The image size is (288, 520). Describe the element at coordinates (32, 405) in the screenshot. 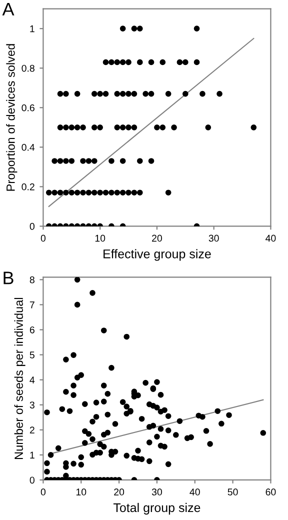

I see `y-tick-label: 3` at that location.